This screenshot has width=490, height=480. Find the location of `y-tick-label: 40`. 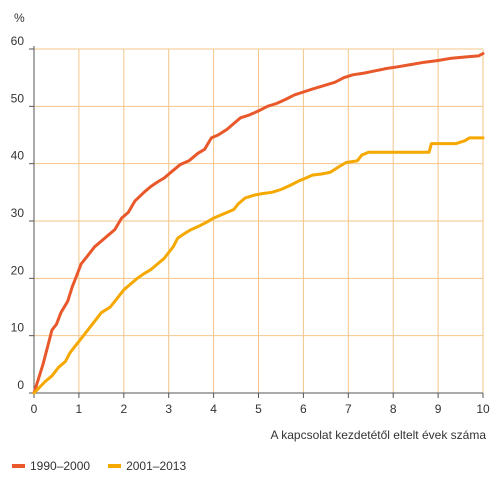

y-tick-label: 40 is located at coordinates (18, 156).